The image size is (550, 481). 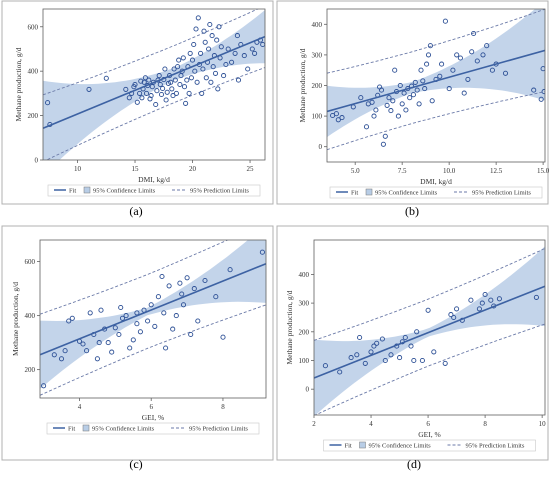 What do you see at coordinates (414, 464) in the screenshot?
I see `panel-label: (d)` at bounding box center [414, 464].